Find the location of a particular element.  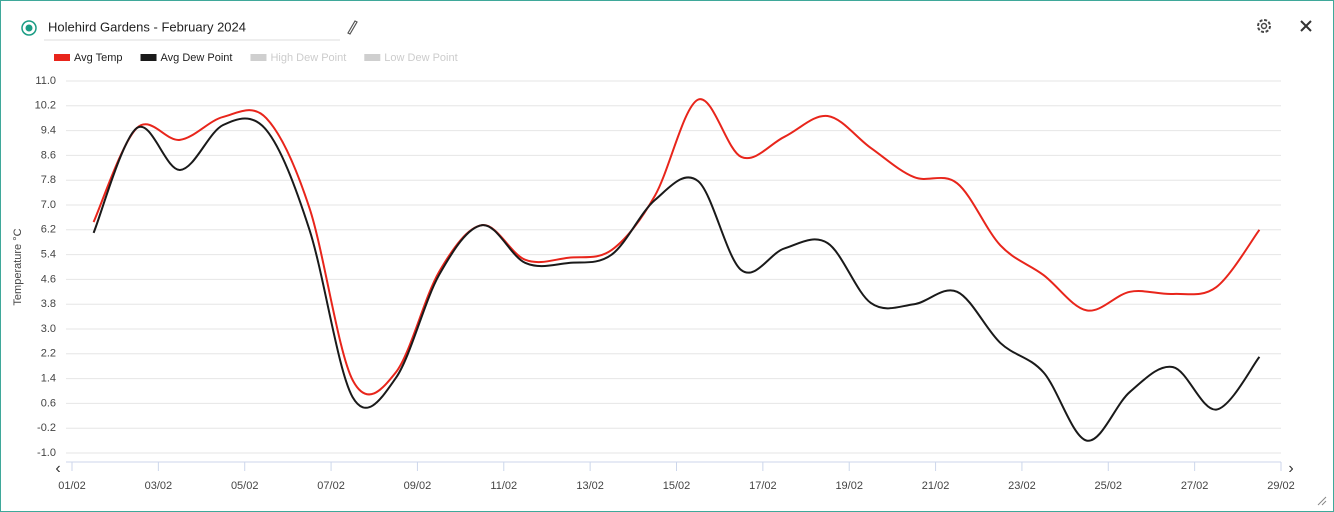

y-tick-label: 8.6 is located at coordinates (48, 155).